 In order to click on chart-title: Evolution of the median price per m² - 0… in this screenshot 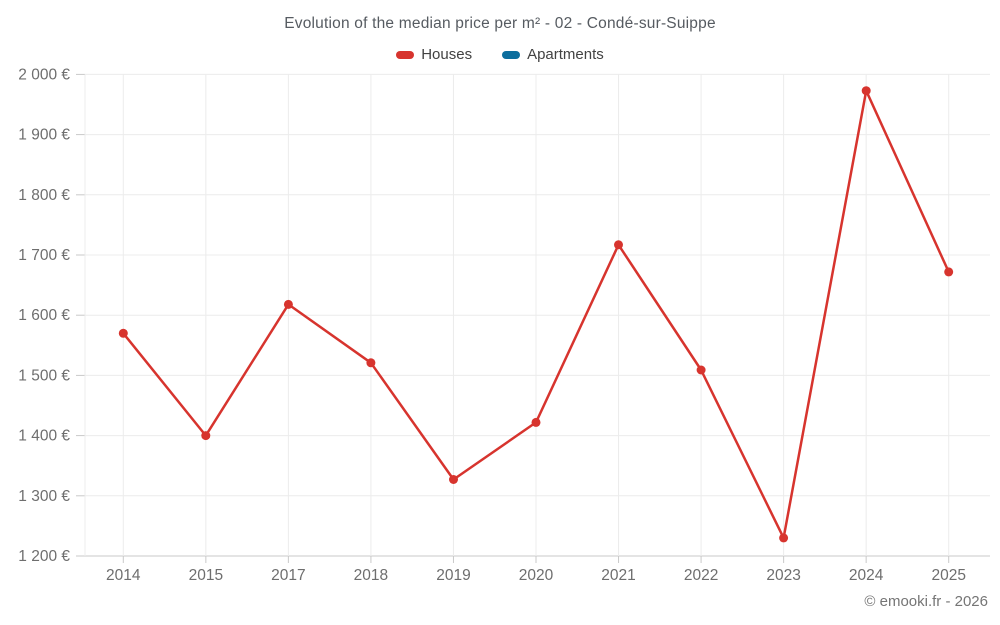, I will do `click(500, 23)`.